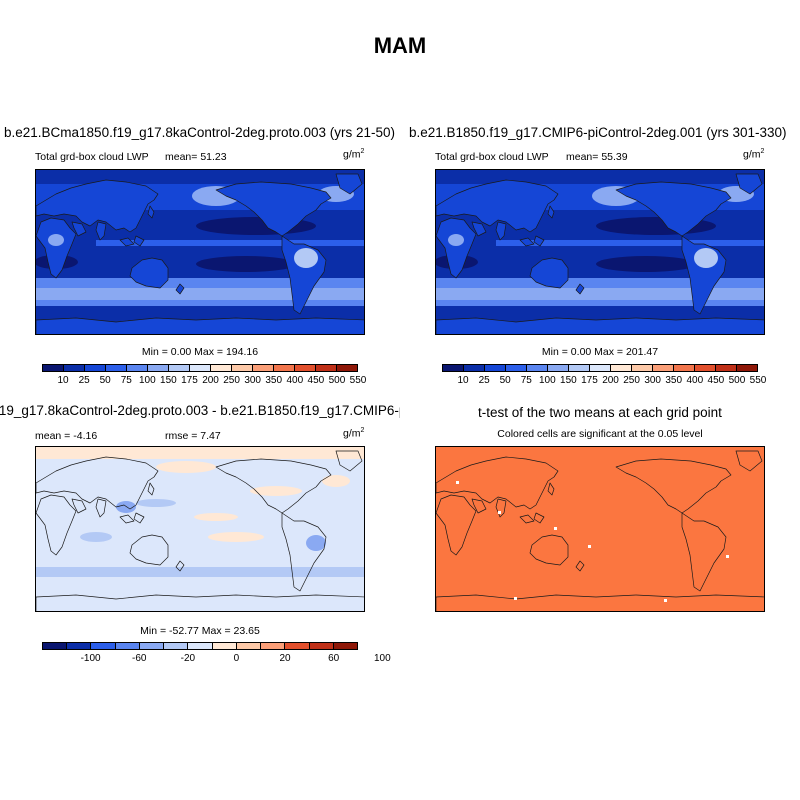 This screenshot has width=800, height=800. What do you see at coordinates (463, 380) in the screenshot?
I see `colorbar-tick-label: 10` at bounding box center [463, 380].